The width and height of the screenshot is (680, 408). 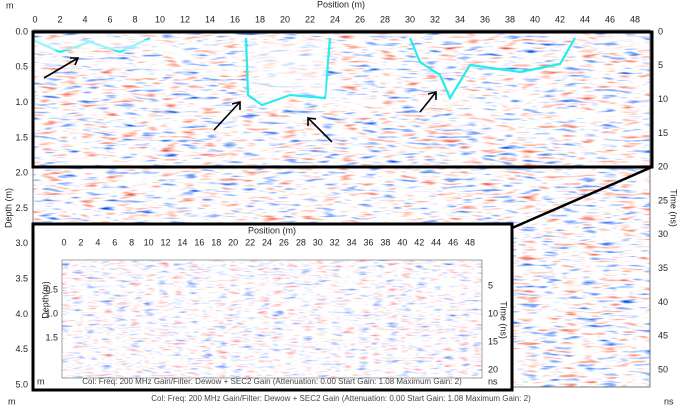 I want to click on x-tick-label: 22, so click(x=310, y=19).